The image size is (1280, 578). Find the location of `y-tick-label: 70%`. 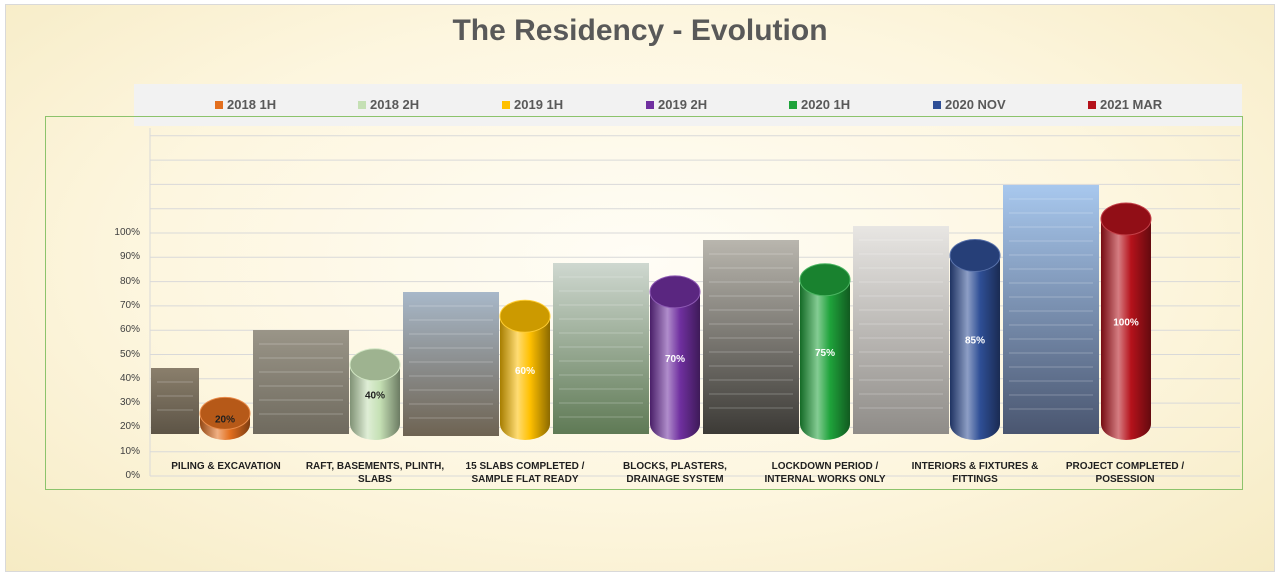

y-tick-label: 70% is located at coordinates (129, 305).